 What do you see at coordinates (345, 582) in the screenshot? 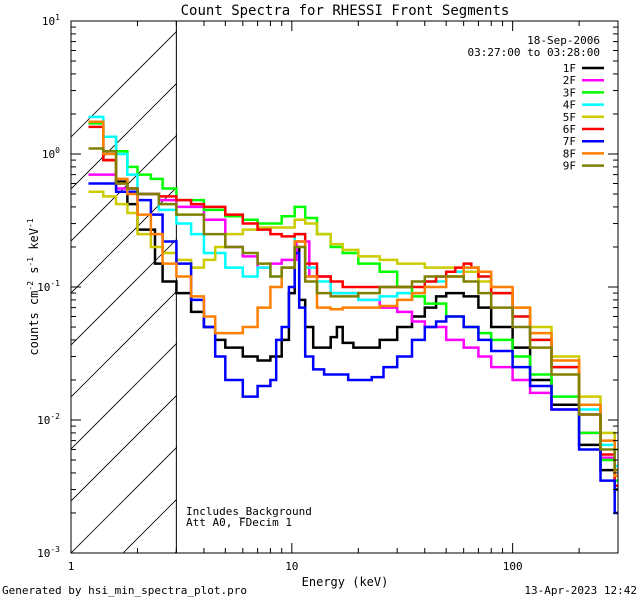
I see `x-axis-label: Energy (keV)` at bounding box center [345, 582].